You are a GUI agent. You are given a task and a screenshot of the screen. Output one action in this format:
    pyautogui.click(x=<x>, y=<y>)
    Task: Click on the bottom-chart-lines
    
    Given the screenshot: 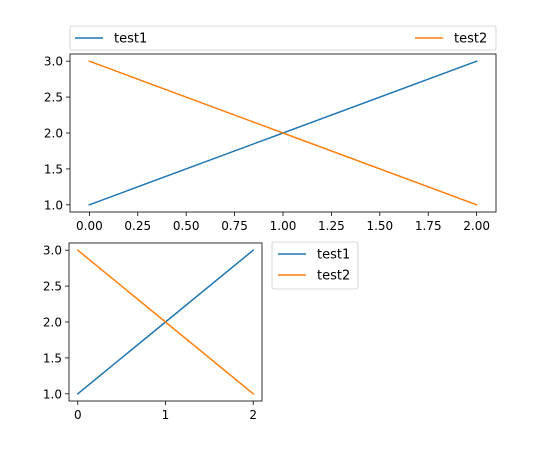 What is the action you would take?
    pyautogui.click(x=165, y=322)
    